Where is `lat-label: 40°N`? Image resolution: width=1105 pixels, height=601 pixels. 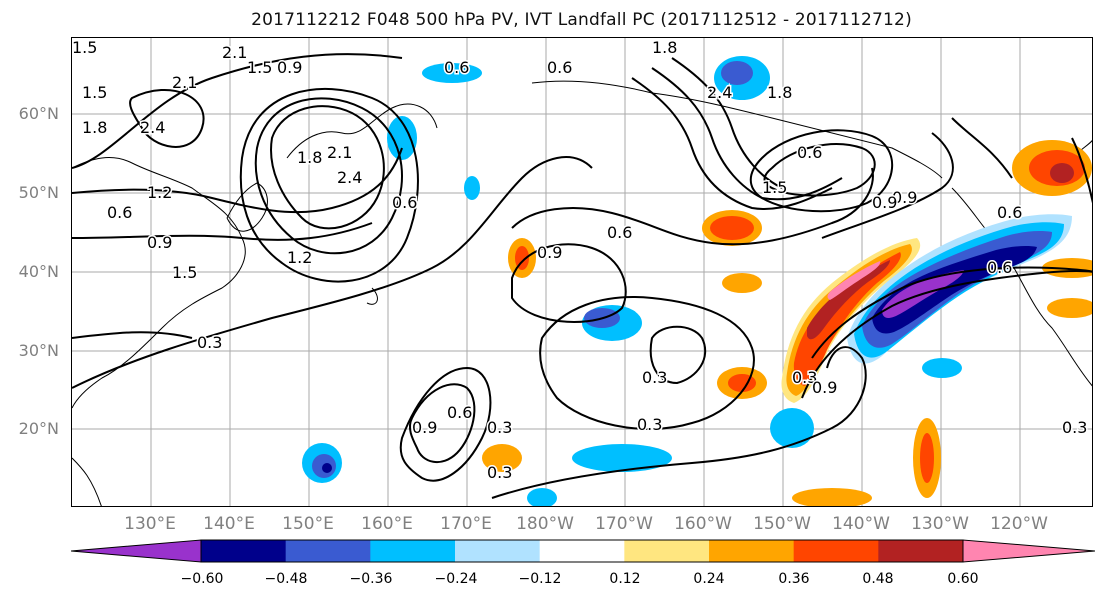 lat-label: 40°N is located at coordinates (38, 271).